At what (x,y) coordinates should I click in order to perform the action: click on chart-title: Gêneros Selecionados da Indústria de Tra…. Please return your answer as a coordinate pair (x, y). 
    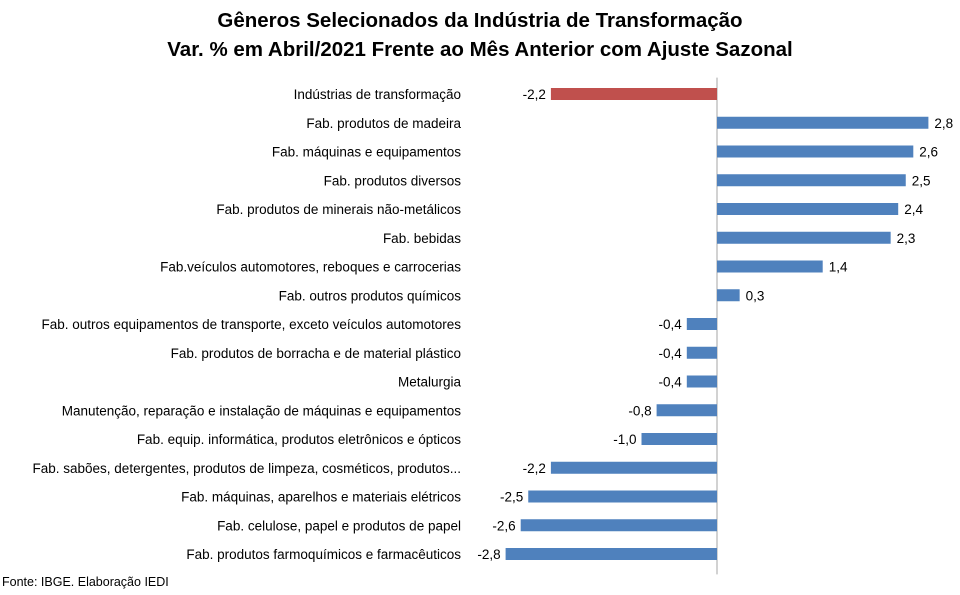
    Looking at the image, I should click on (480, 35).